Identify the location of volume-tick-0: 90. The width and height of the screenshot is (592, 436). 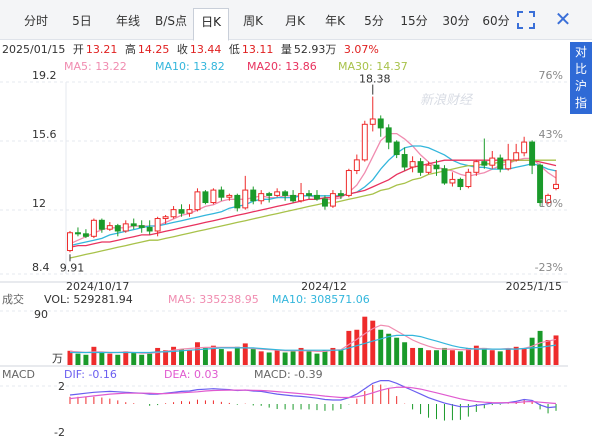
(41, 314).